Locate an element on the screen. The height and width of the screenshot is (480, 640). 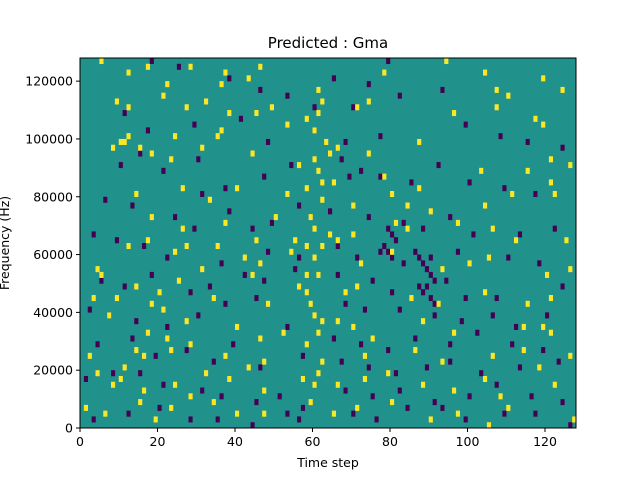
y-tick-label: 100000 is located at coordinates (49, 138).